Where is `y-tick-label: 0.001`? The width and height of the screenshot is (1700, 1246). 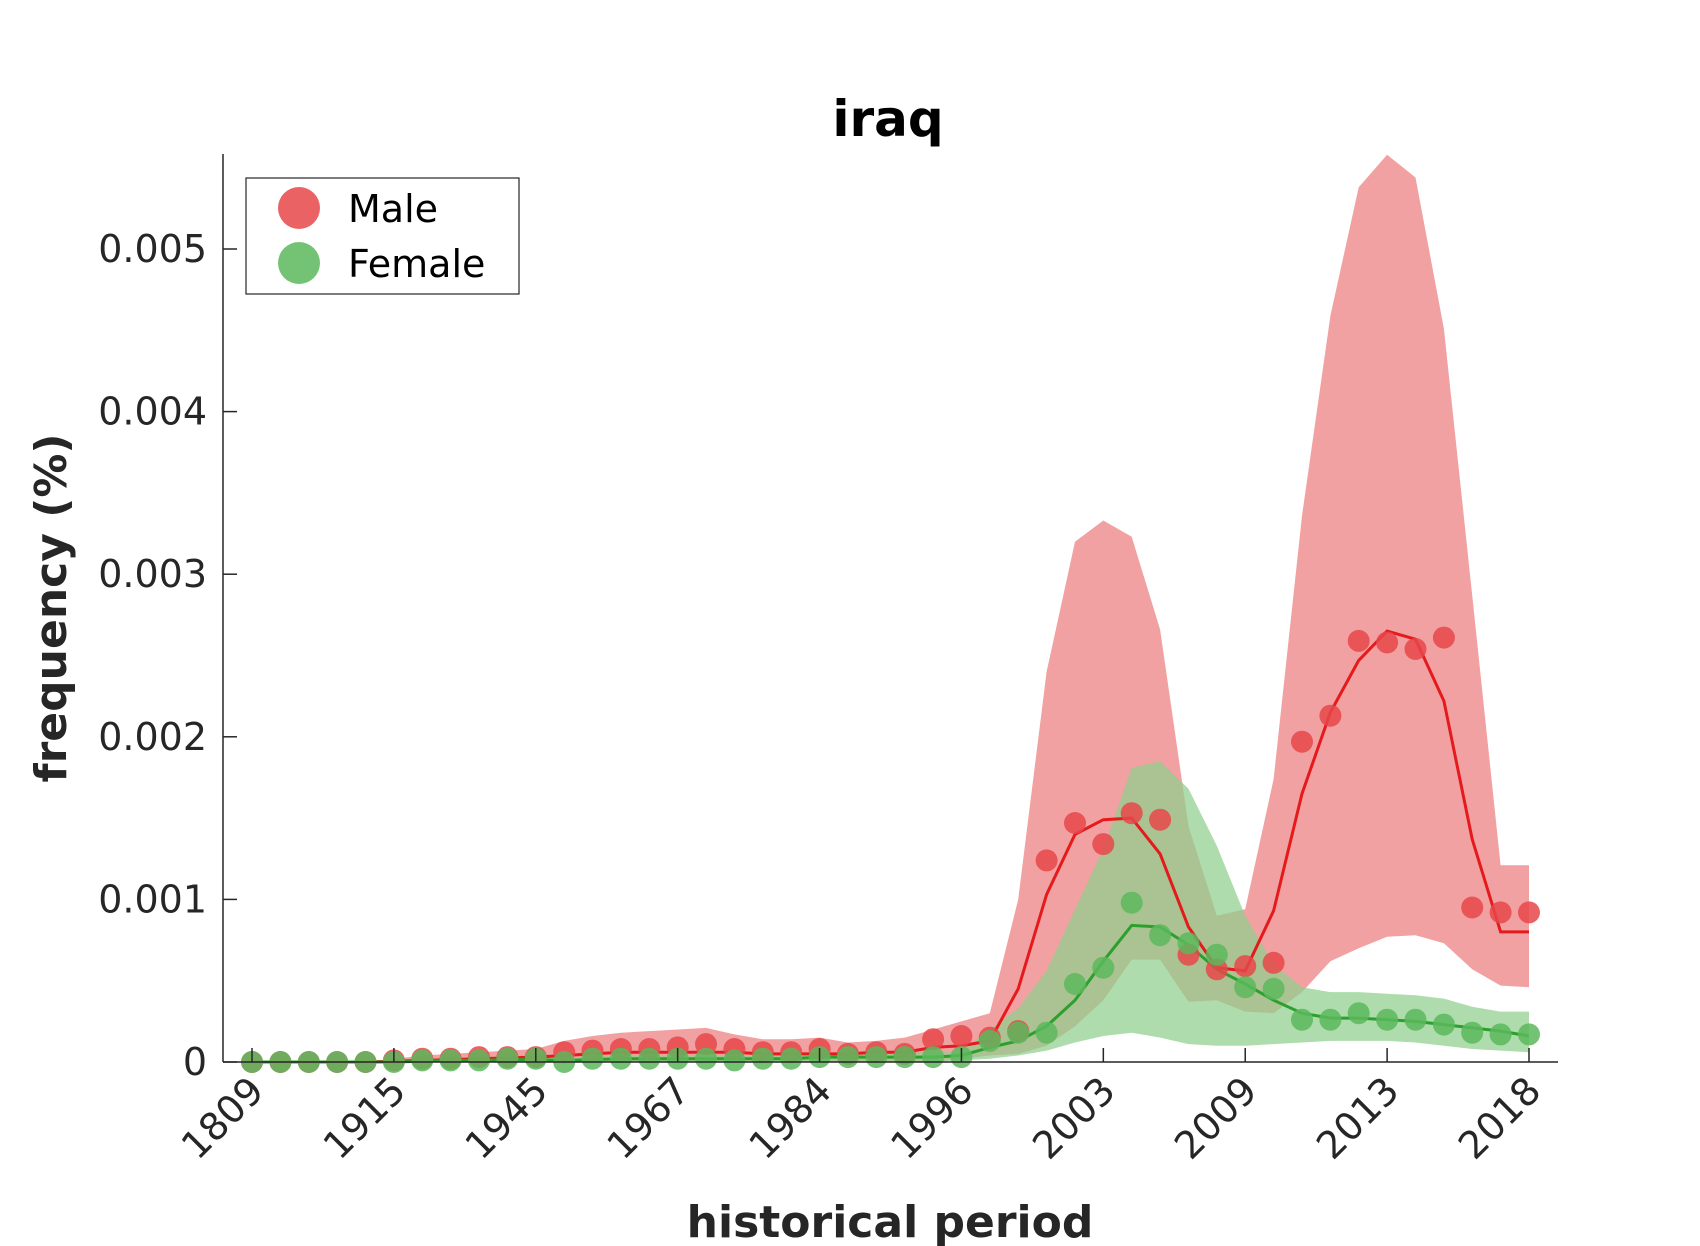 y-tick-label: 0.001 is located at coordinates (152, 899).